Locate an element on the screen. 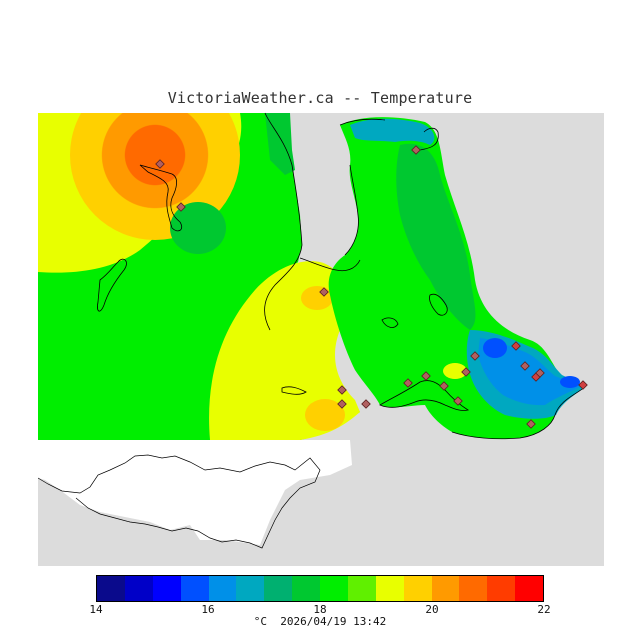 Image resolution: width=640 pixels, height=640 pixels. cool-patch-nw is located at coordinates (198, 228).